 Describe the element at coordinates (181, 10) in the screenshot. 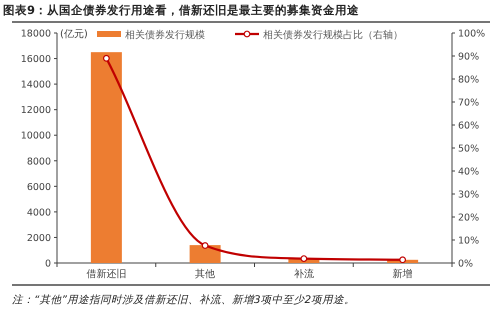

I see `chart-title: 图表9：从国企债券发行用途看，借新还旧是最主要的募集资金用途` at that location.